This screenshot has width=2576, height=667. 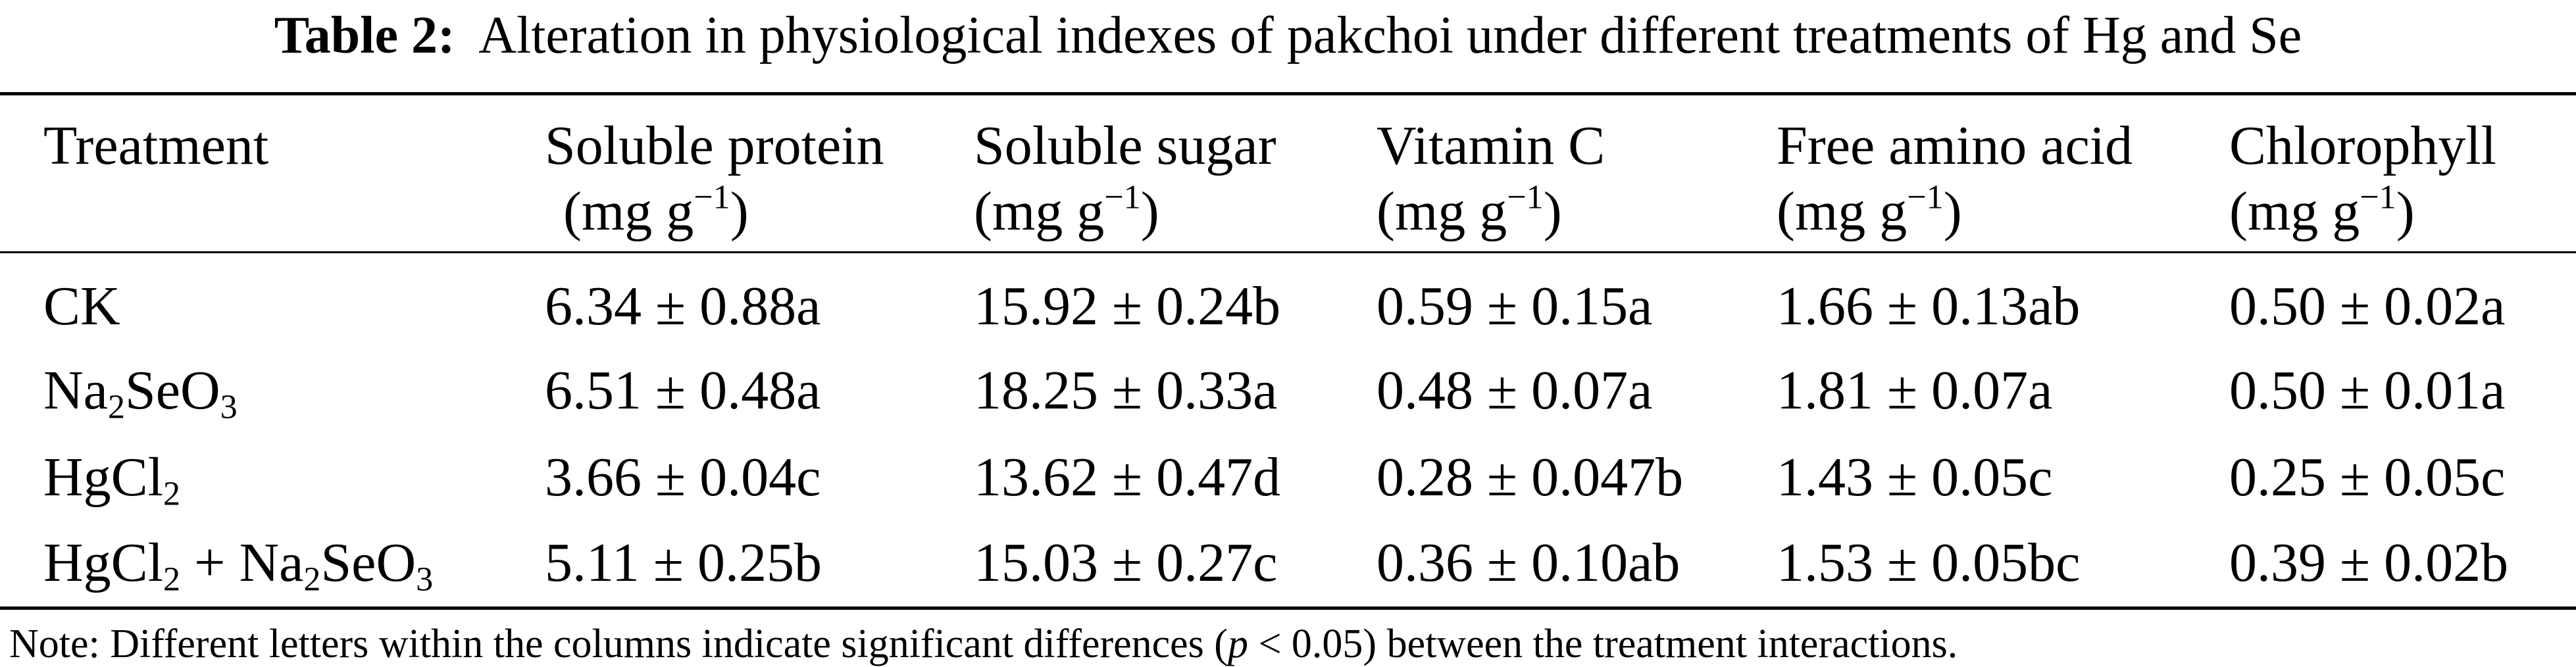 What do you see at coordinates (1915, 477) in the screenshot?
I see `table-cell: 1.43 ± 0.05c` at bounding box center [1915, 477].